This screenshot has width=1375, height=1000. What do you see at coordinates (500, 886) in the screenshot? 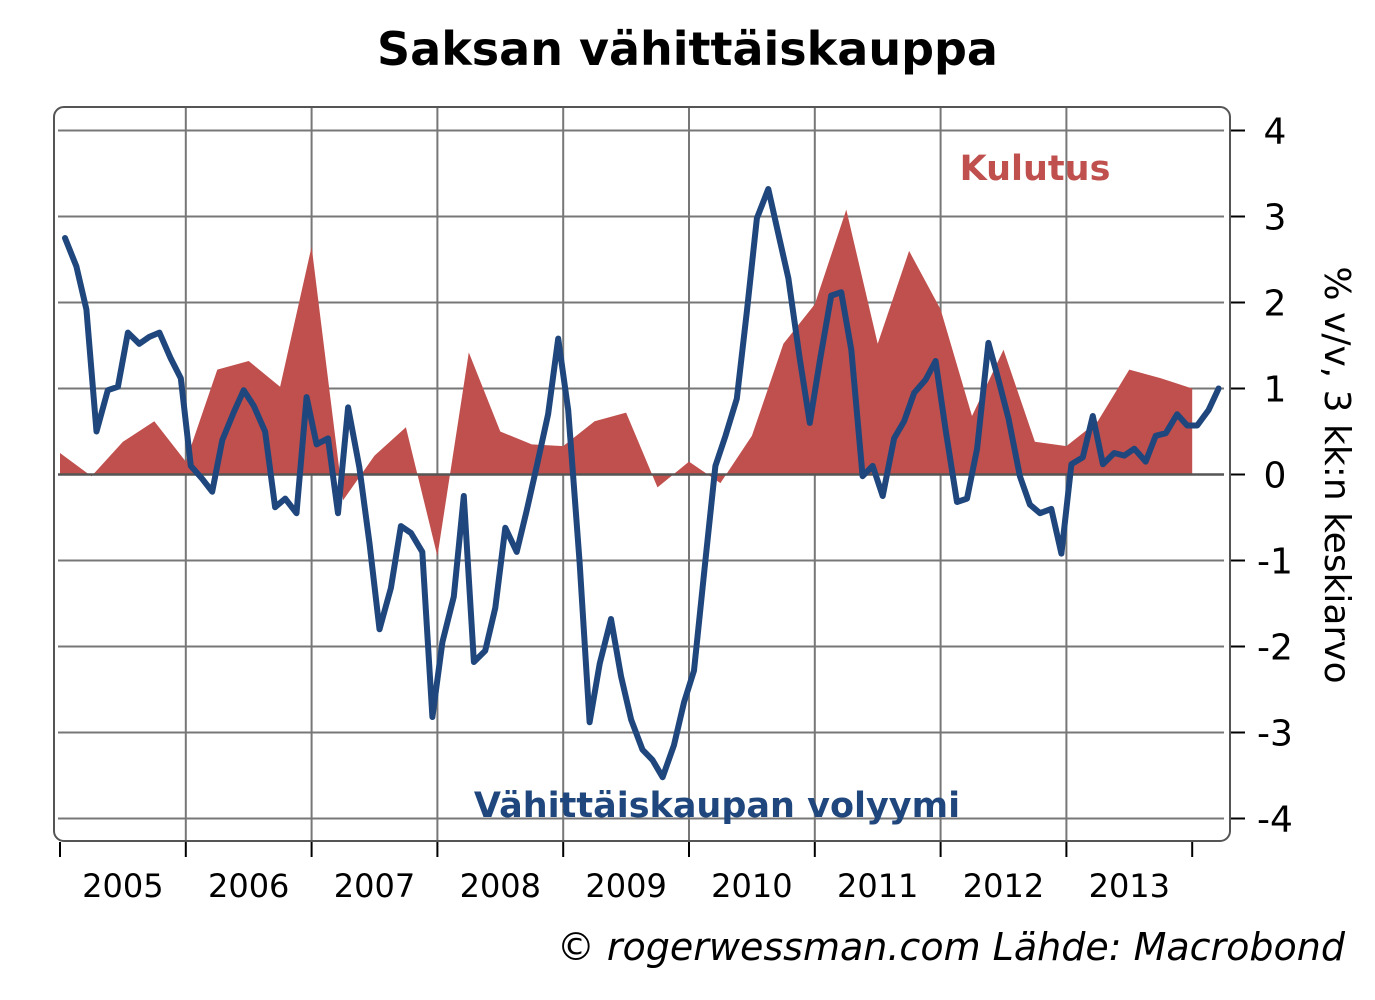
I see `x-tick-label: 2008` at bounding box center [500, 886].